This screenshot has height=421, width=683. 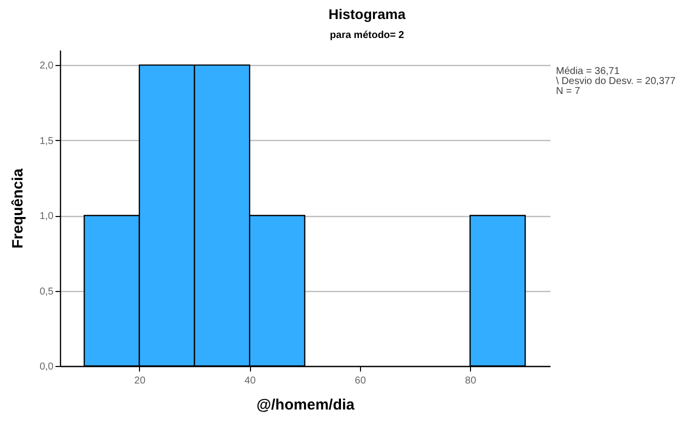 What do you see at coordinates (47, 367) in the screenshot?
I see `y-tick-label: 0,0` at bounding box center [47, 367].